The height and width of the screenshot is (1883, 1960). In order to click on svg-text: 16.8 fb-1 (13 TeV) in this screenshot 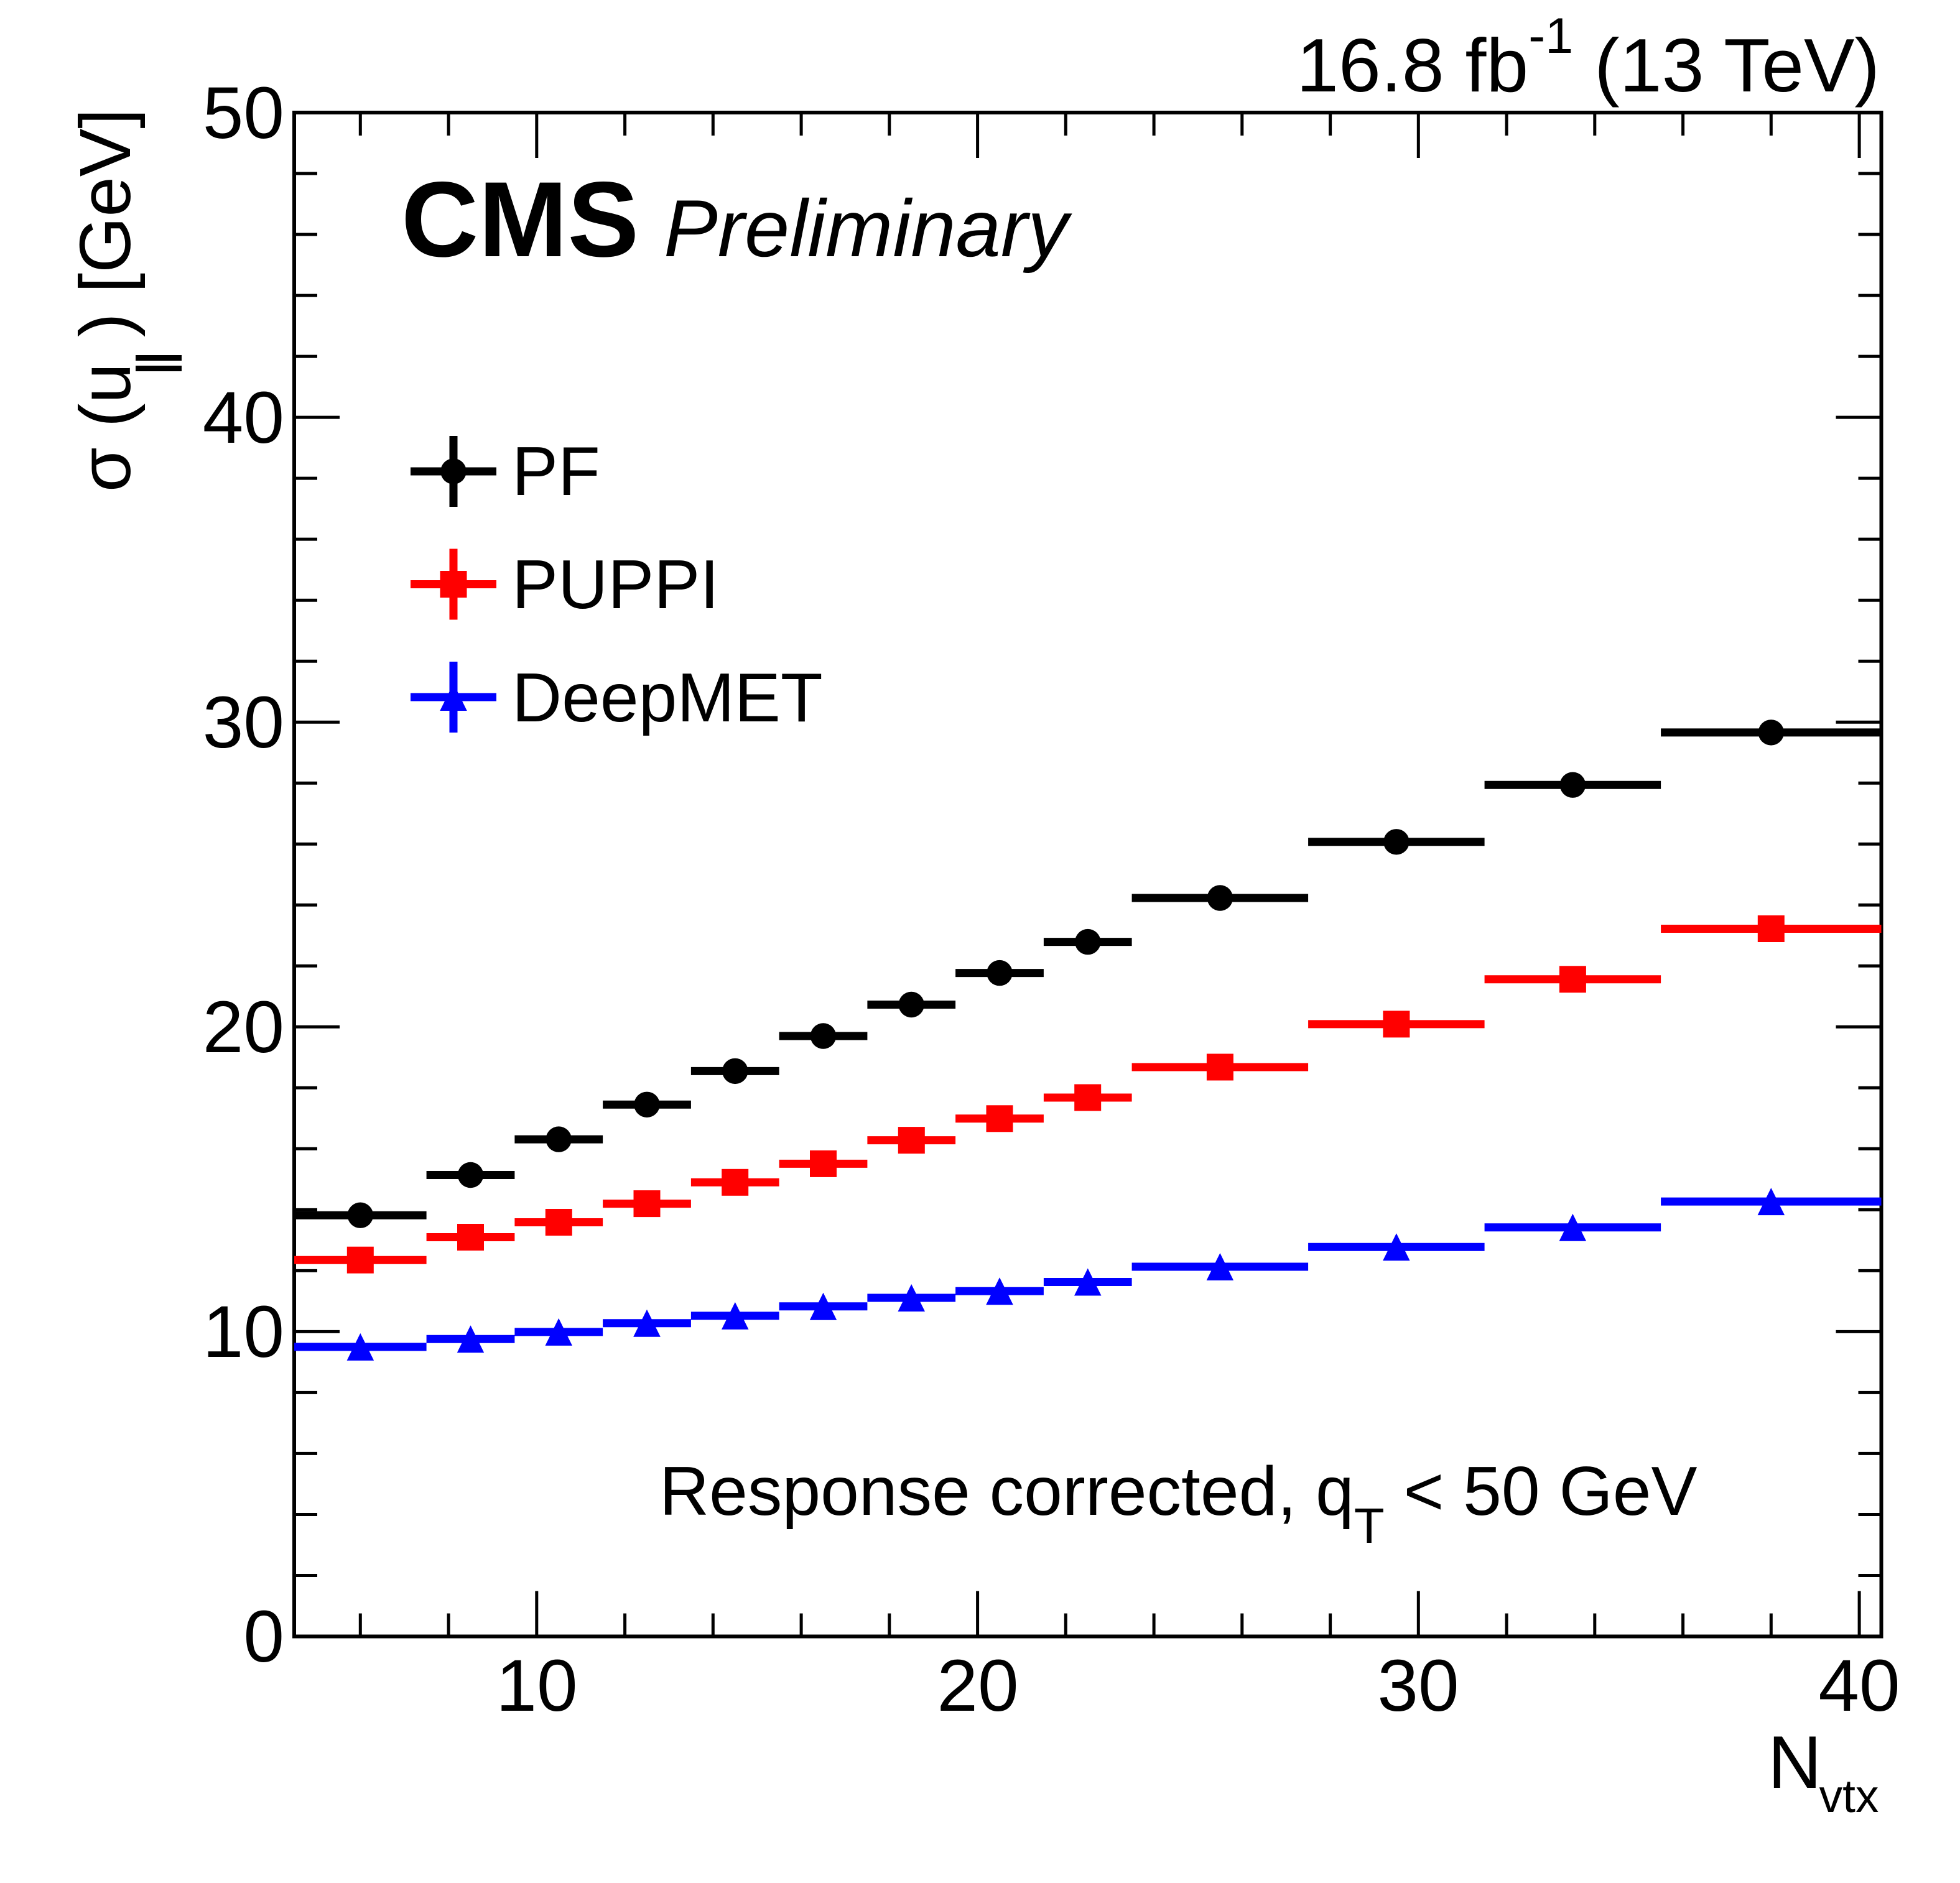, I will do `click(1588, 58)`.